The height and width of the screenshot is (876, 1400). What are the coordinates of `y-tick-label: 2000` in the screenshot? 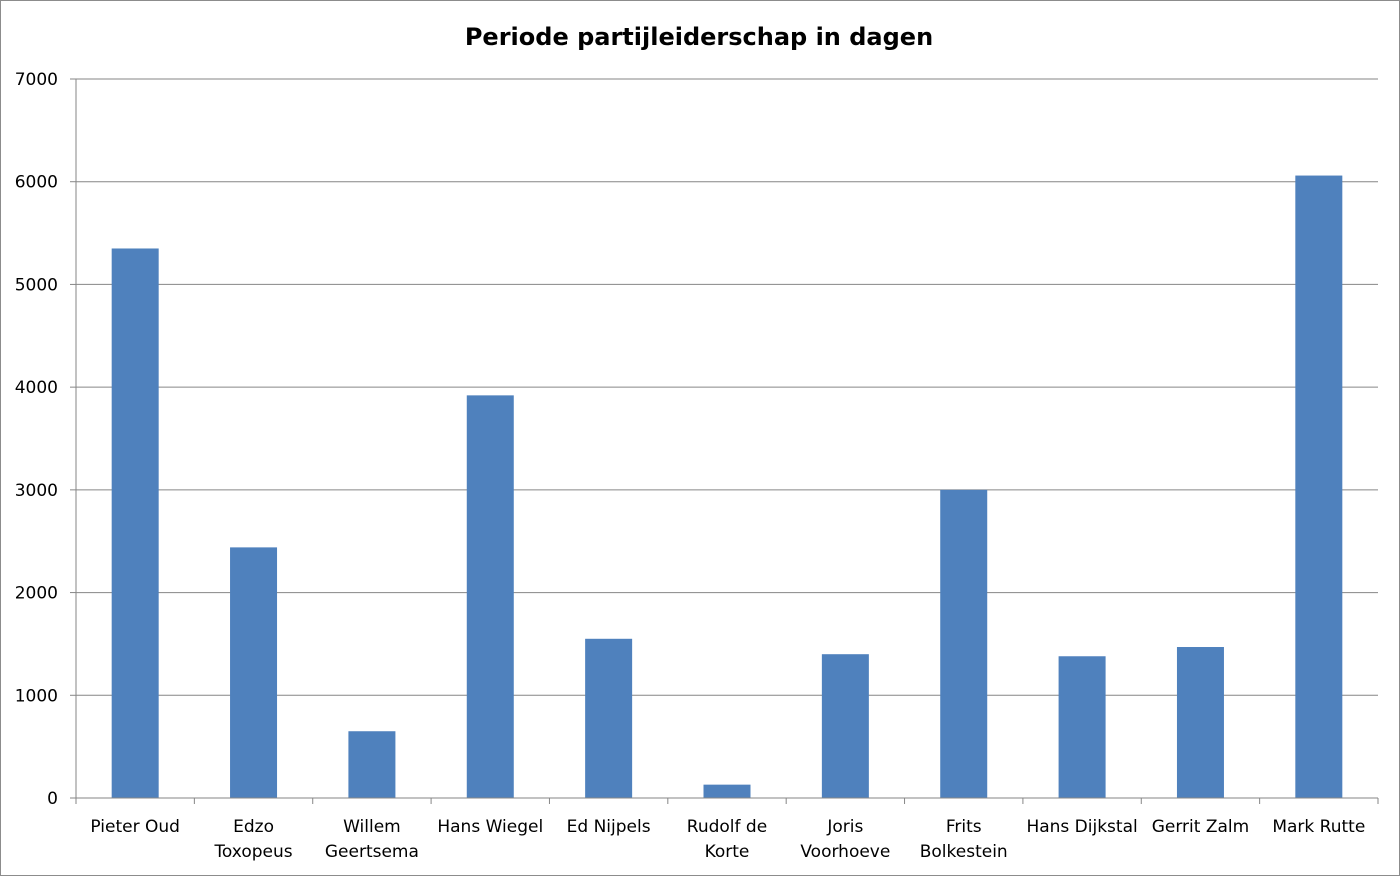 It's located at (36, 594).